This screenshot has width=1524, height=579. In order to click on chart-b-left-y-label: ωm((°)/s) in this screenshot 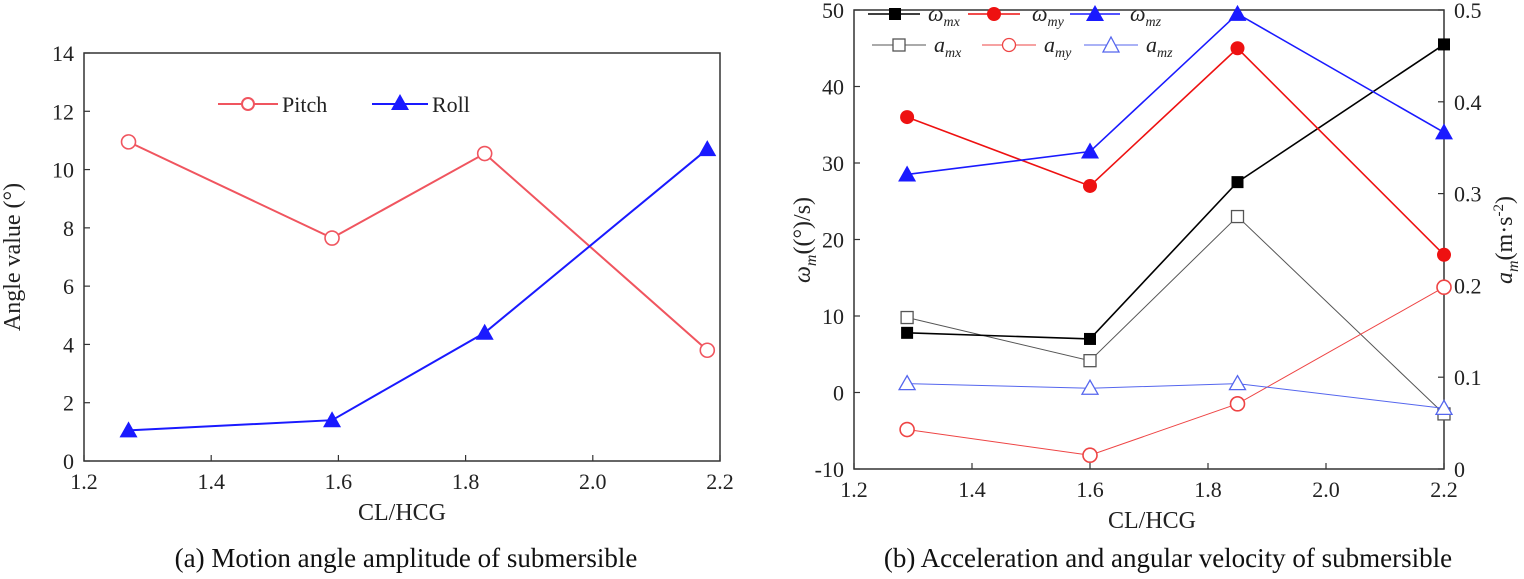, I will do `click(805, 240)`.